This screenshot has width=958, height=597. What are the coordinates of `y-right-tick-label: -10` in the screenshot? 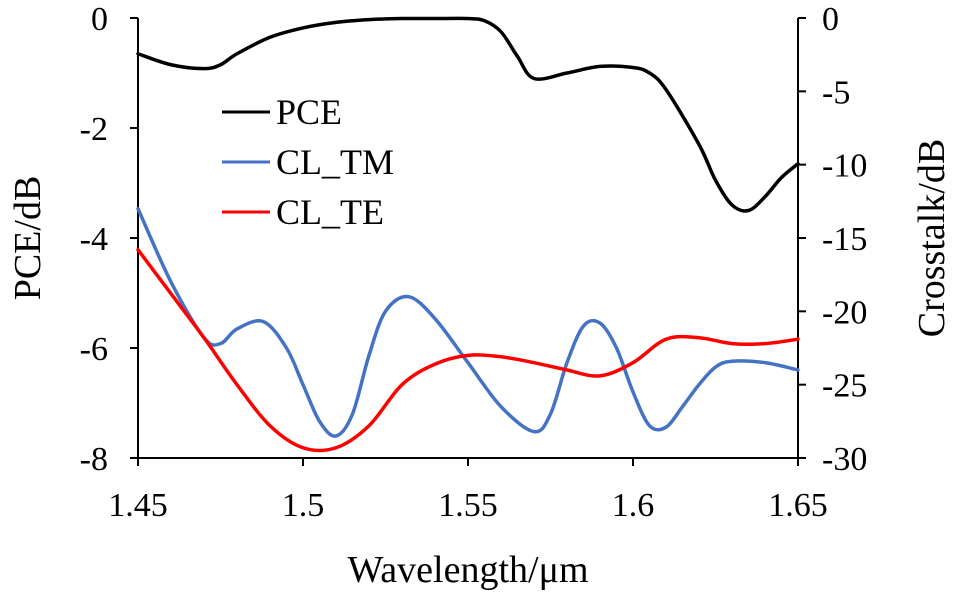 It's located at (844, 166).